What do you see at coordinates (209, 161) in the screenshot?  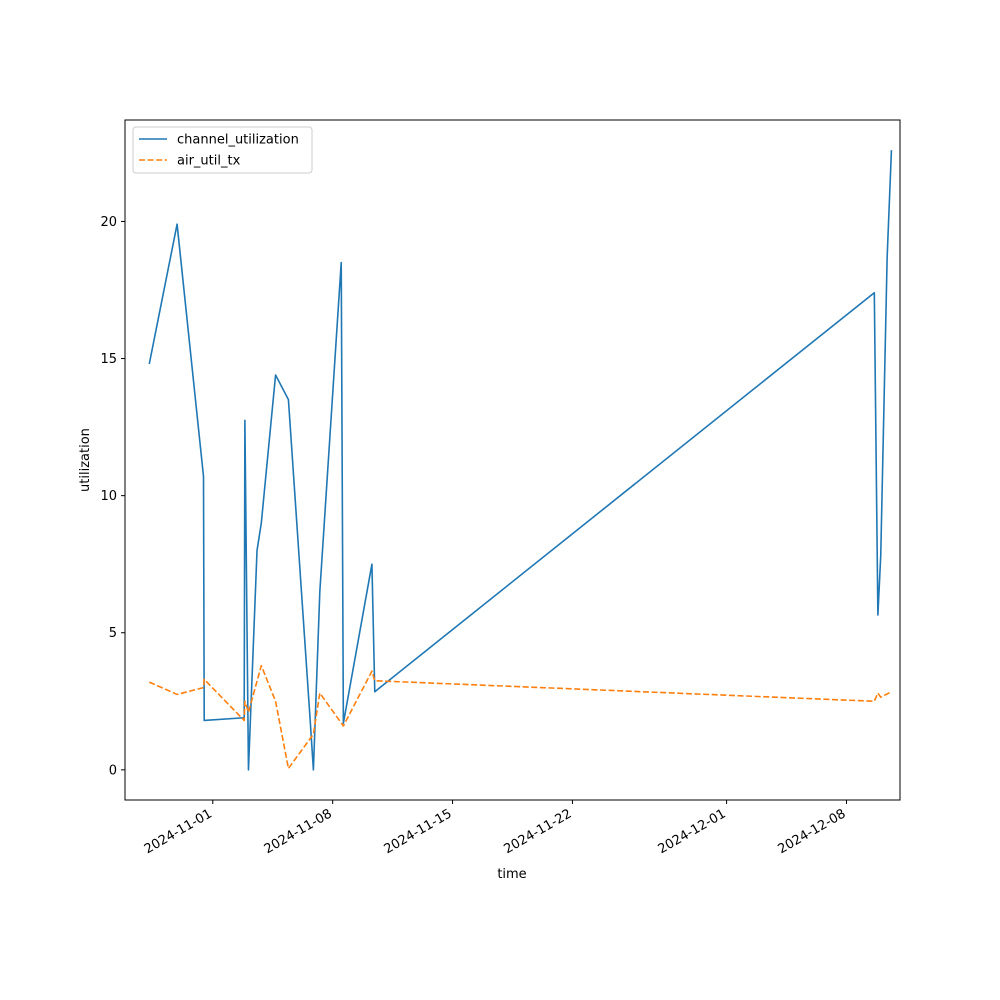 I see `legend-label-air-util-tx: air_util_tx` at bounding box center [209, 161].